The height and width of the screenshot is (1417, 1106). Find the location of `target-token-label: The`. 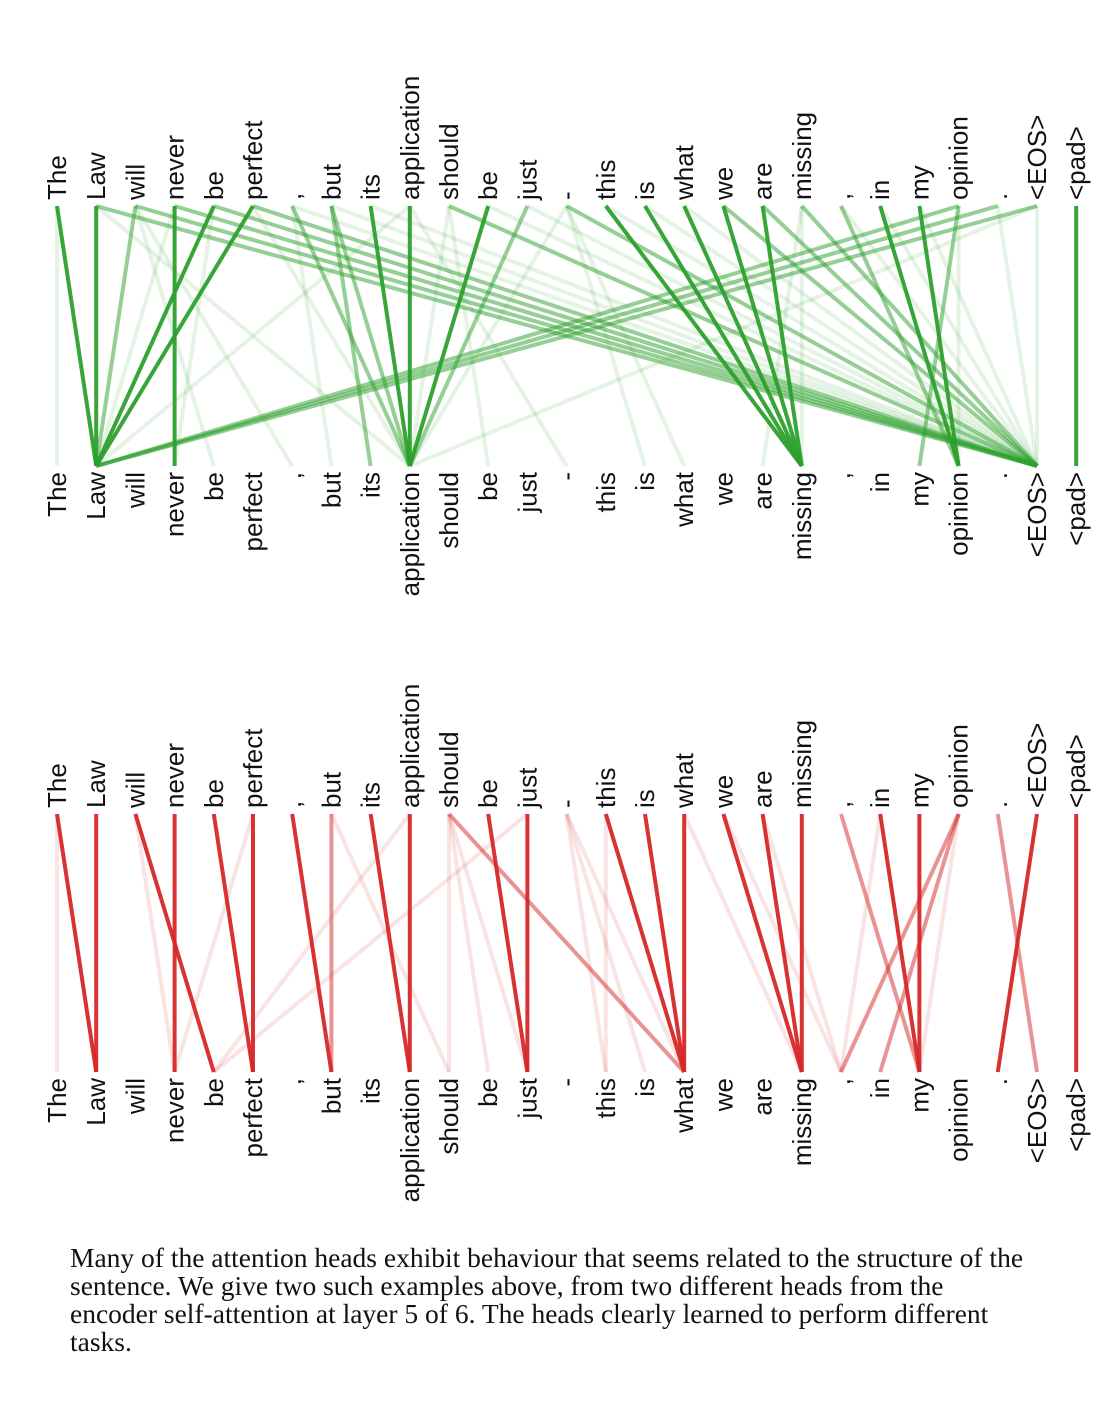

target-token-label: The is located at coordinates (57, 1100).